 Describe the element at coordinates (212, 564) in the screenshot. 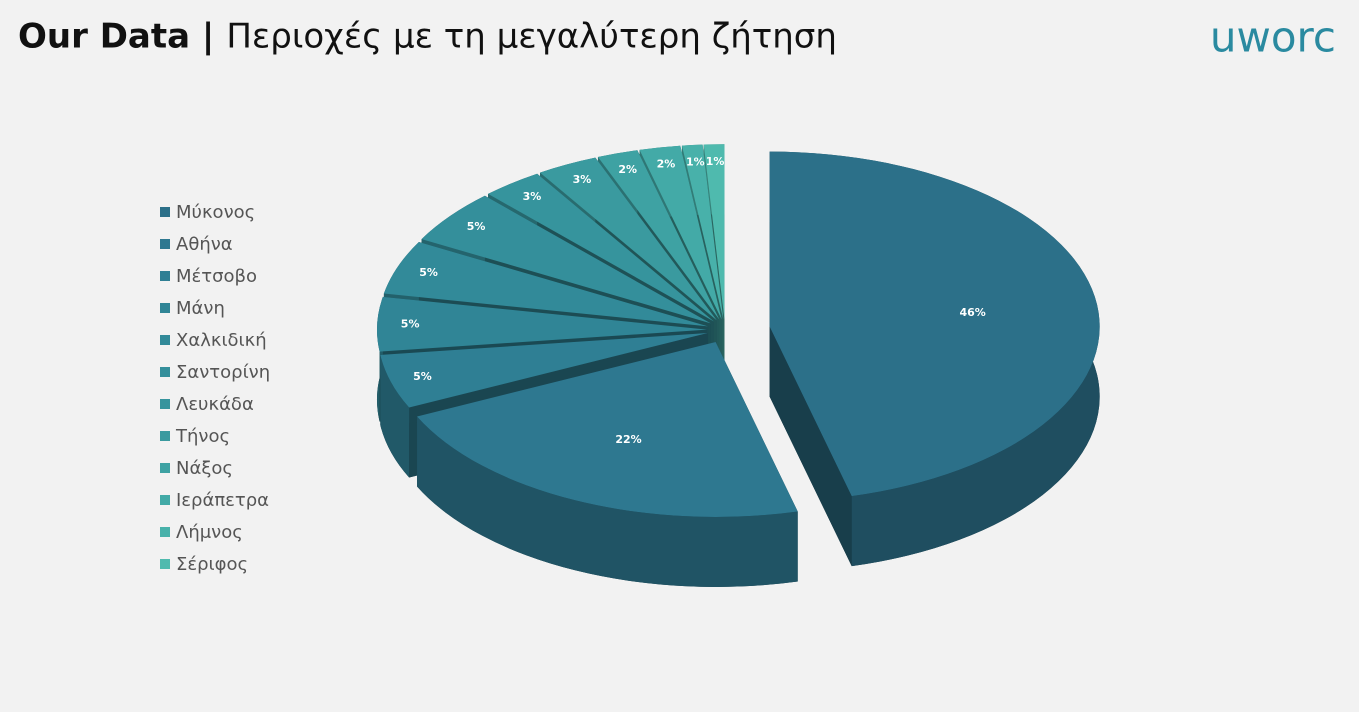

I see `legend-label: Σέριφος` at that location.